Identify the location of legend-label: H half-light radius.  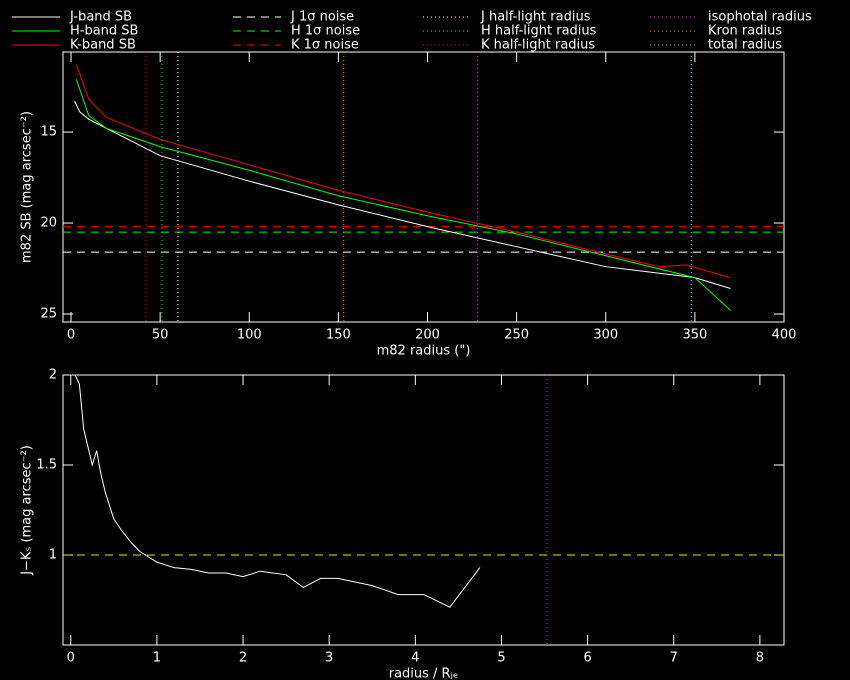
(539, 31).